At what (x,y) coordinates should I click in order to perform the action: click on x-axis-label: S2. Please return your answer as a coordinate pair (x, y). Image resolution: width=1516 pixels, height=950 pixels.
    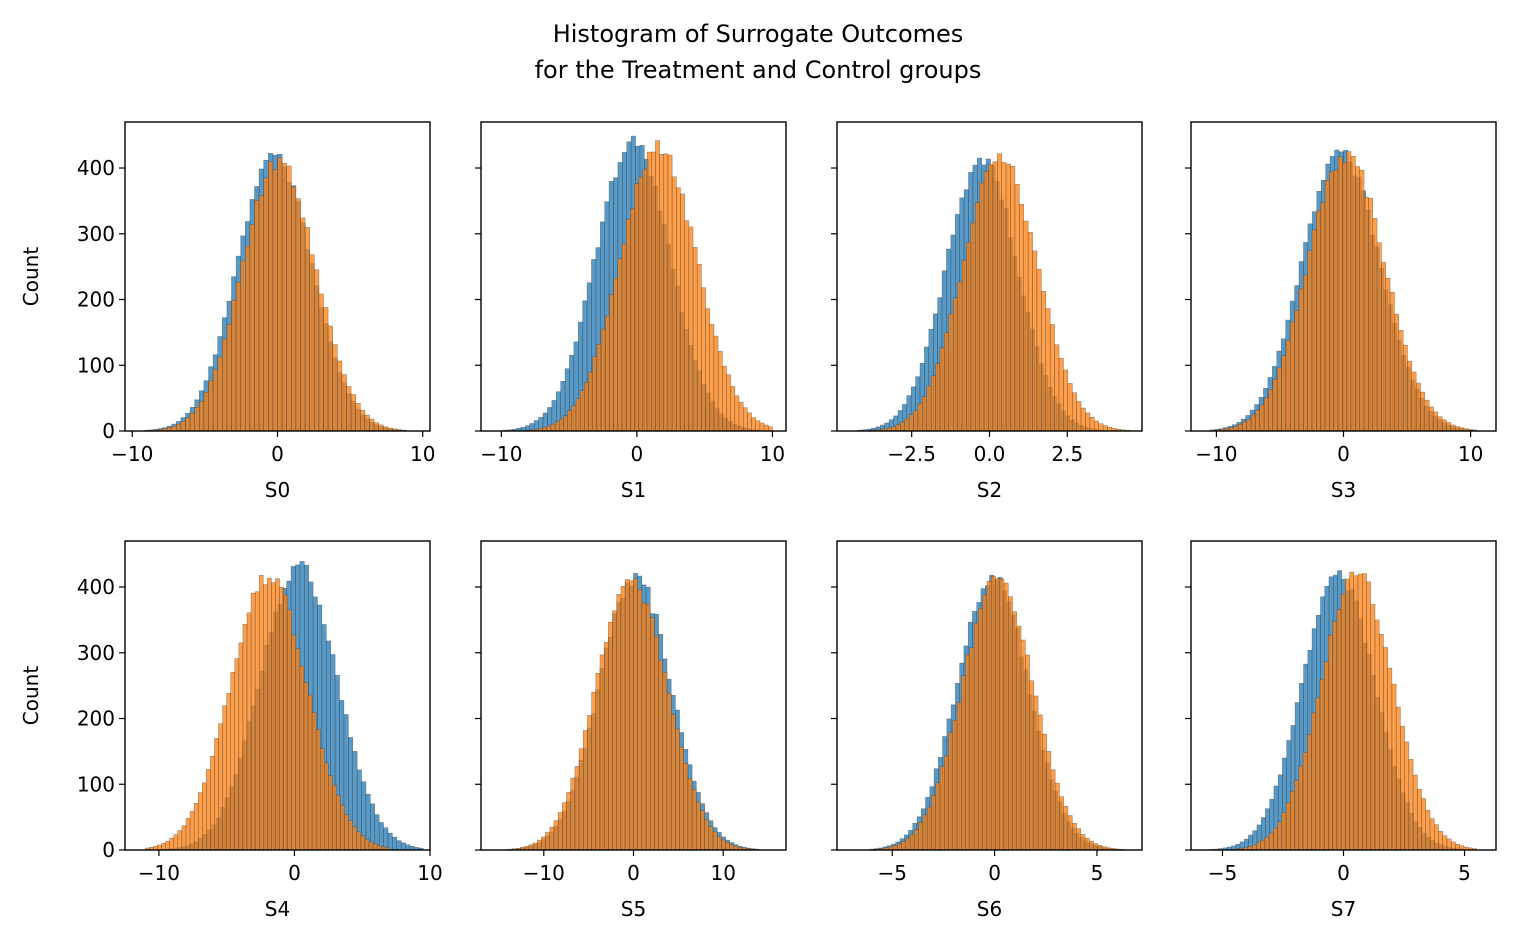
    Looking at the image, I should click on (989, 490).